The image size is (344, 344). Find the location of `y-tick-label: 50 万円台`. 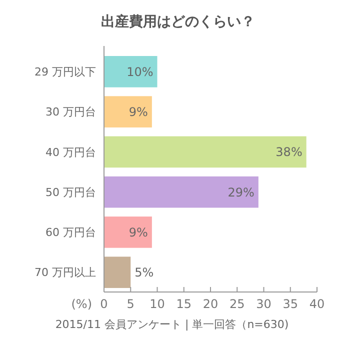

y-tick-label: 50 万円台 is located at coordinates (71, 192).